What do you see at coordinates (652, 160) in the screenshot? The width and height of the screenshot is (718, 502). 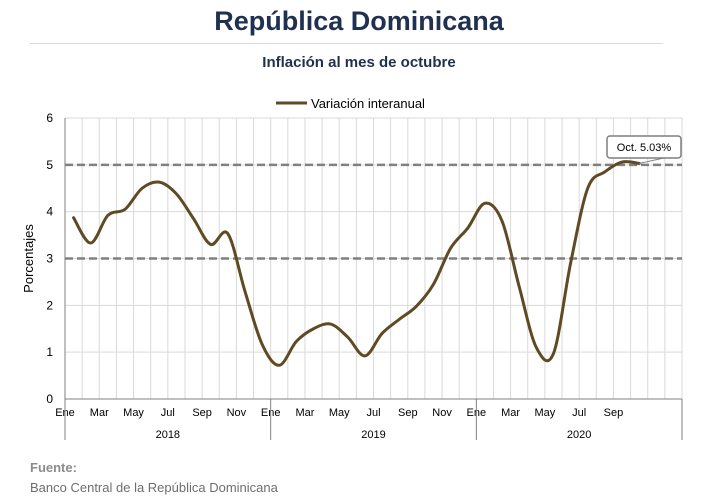 I see `annotation-pointer` at bounding box center [652, 160].